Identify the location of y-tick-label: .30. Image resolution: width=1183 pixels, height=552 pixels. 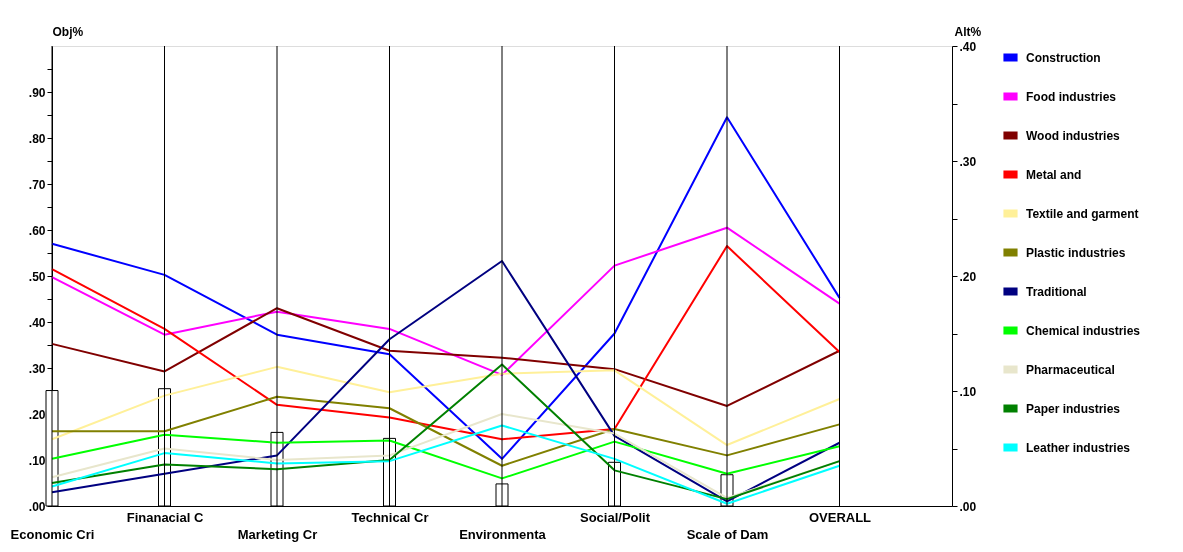
(37, 368).